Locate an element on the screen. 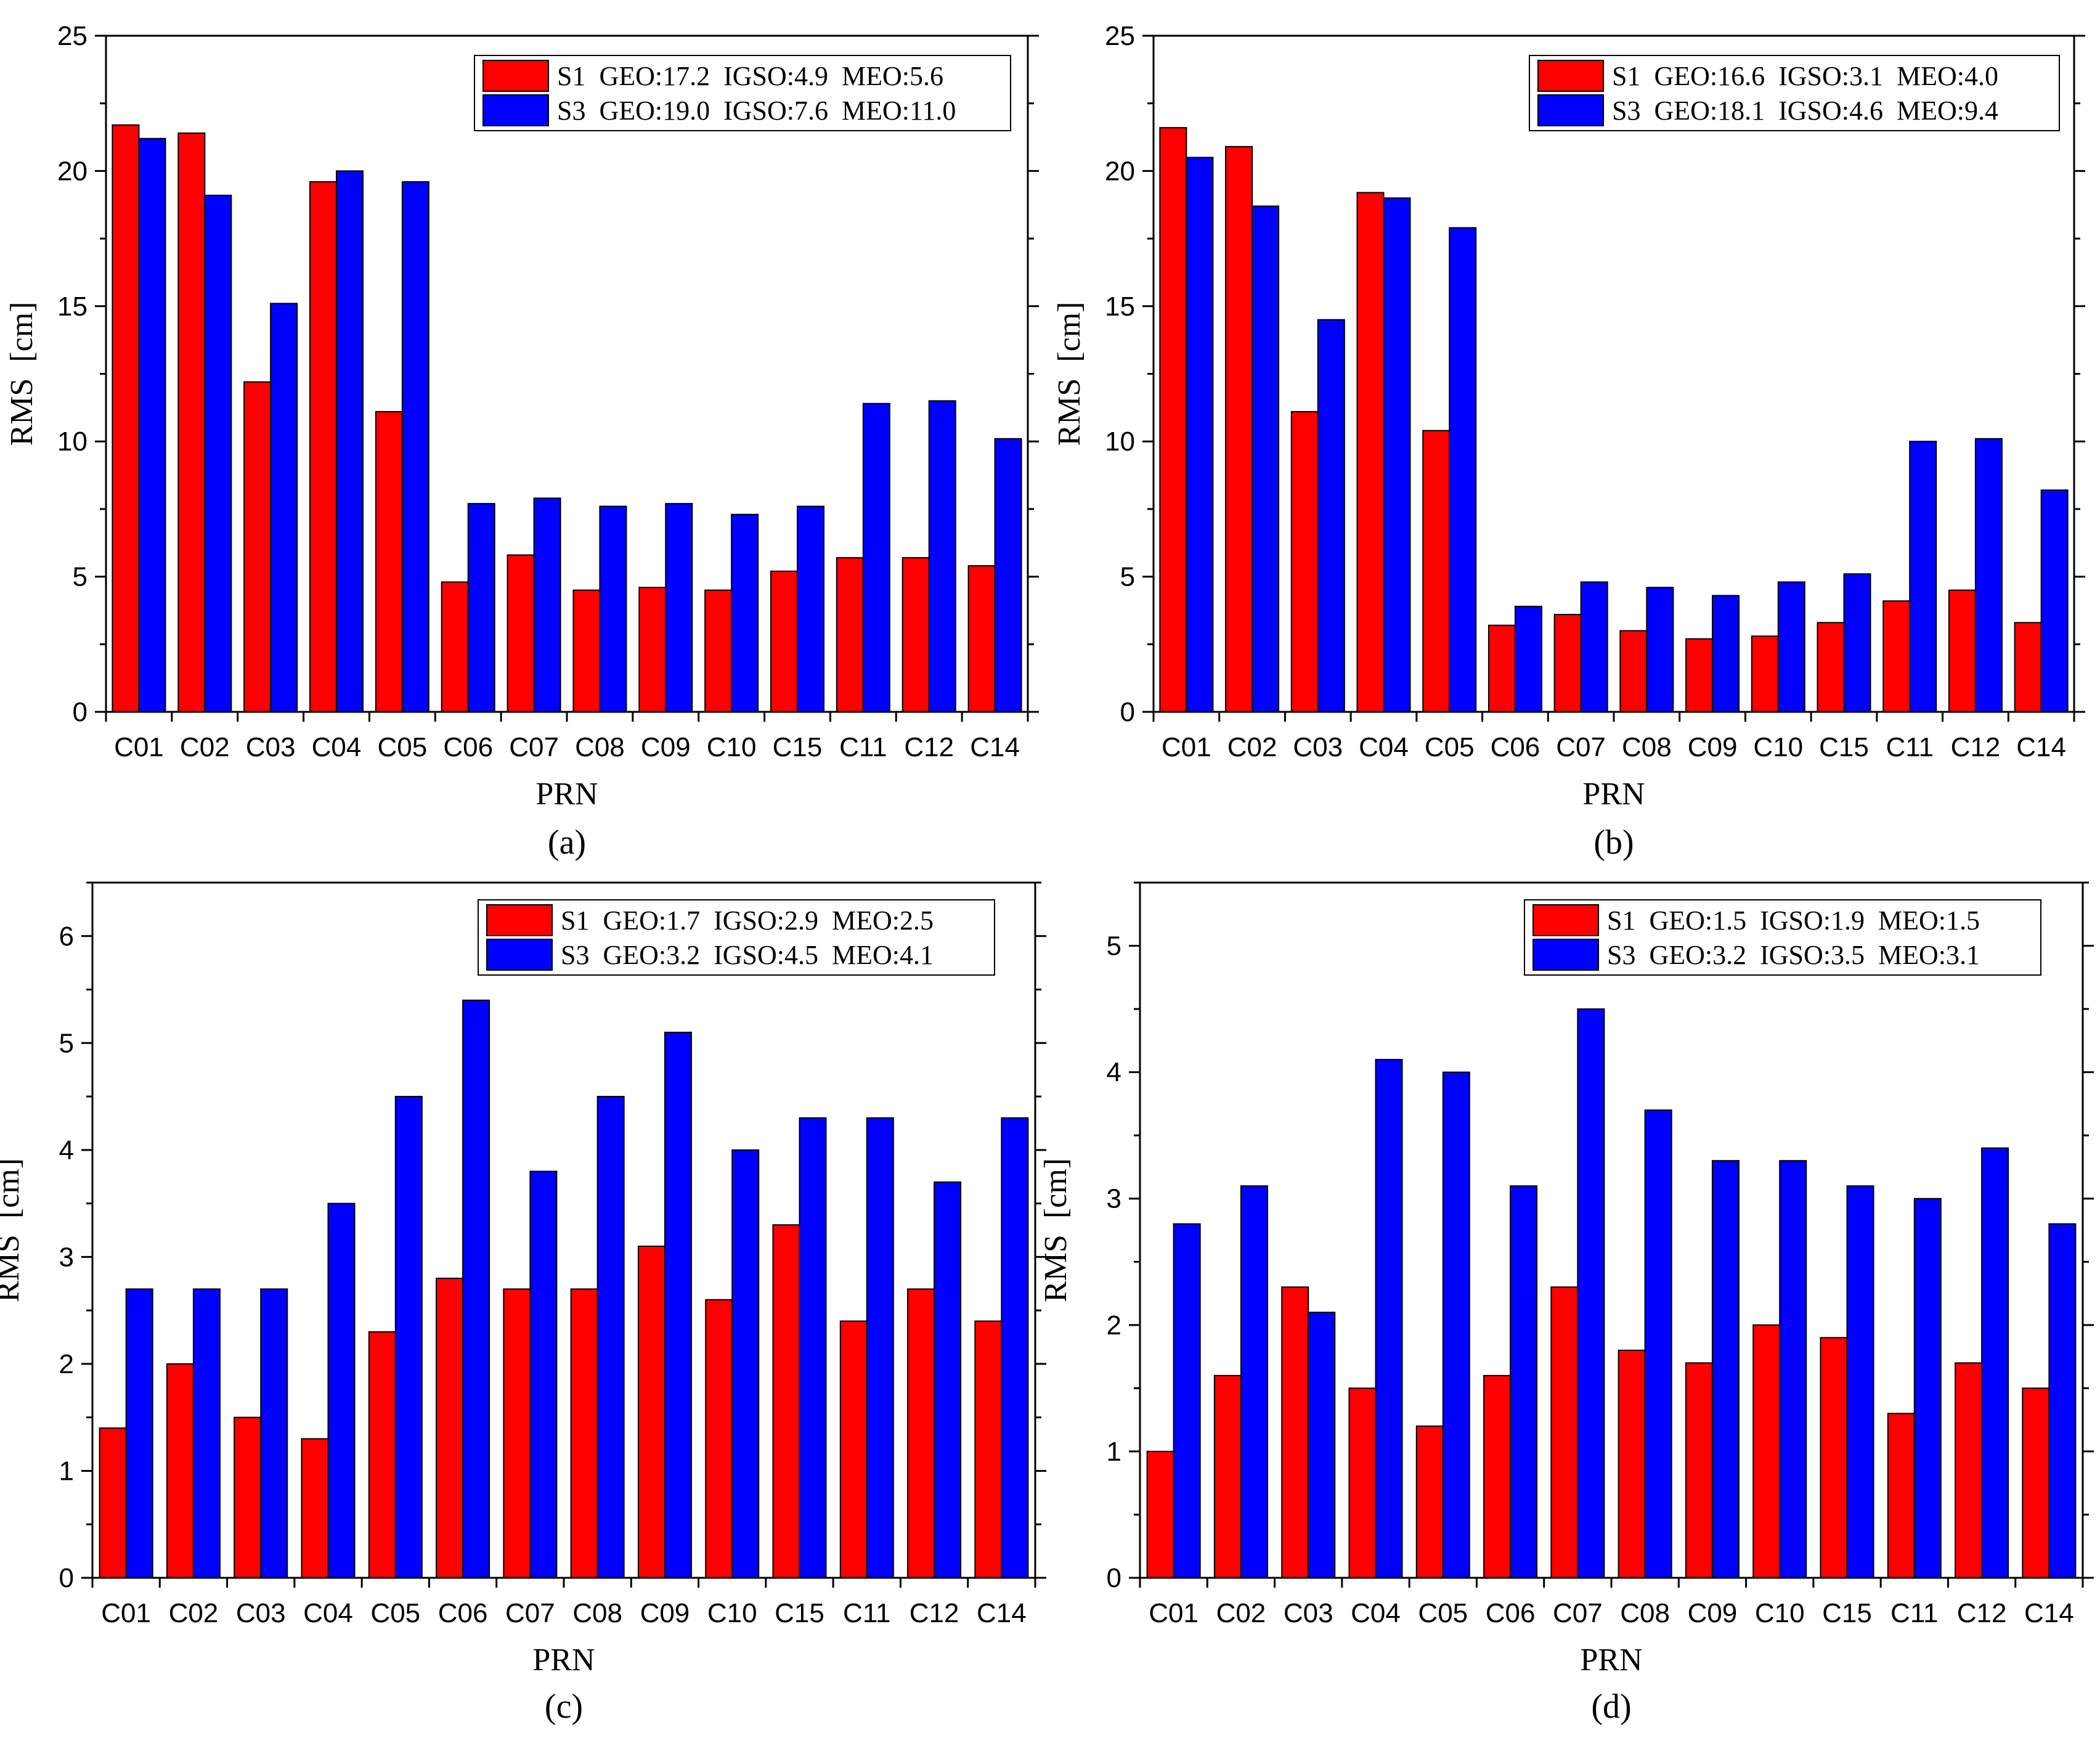 The height and width of the screenshot is (1751, 2100). bar-s3-c06 is located at coordinates (1528, 658).